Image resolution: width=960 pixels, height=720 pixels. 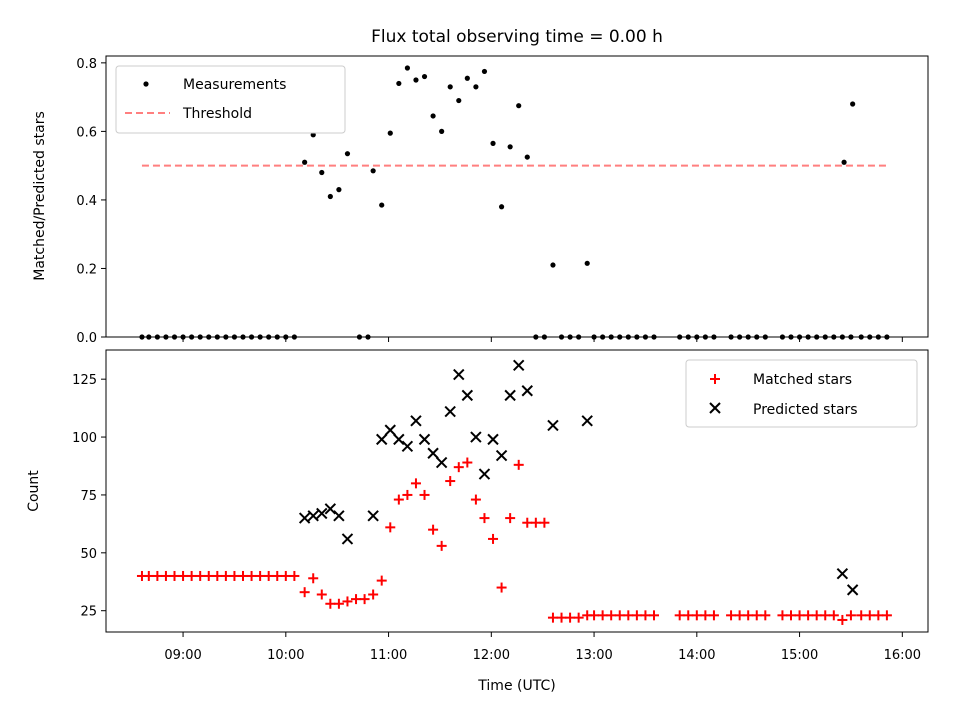 What do you see at coordinates (715, 408) in the screenshot?
I see `legend-predicted-marker` at bounding box center [715, 408].